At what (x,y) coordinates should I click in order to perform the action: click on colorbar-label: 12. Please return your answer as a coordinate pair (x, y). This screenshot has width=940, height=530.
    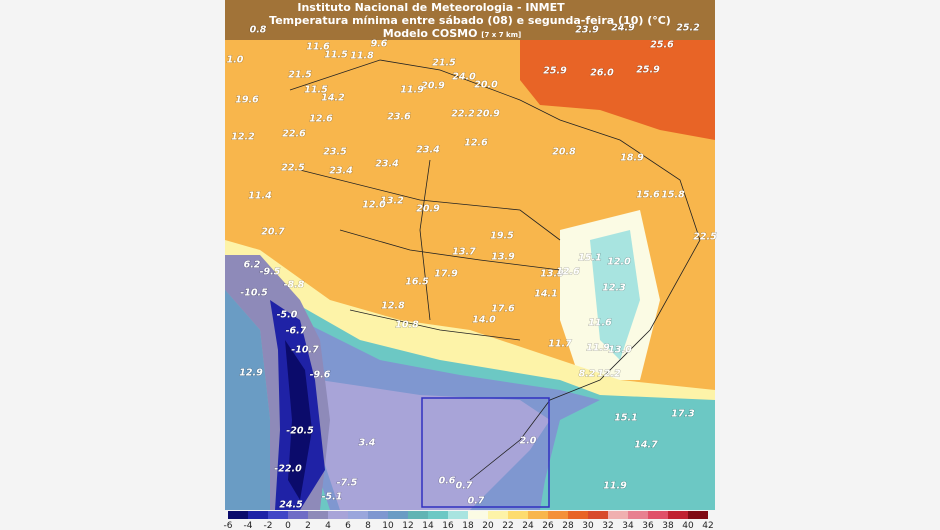
    Looking at the image, I should click on (407, 525).